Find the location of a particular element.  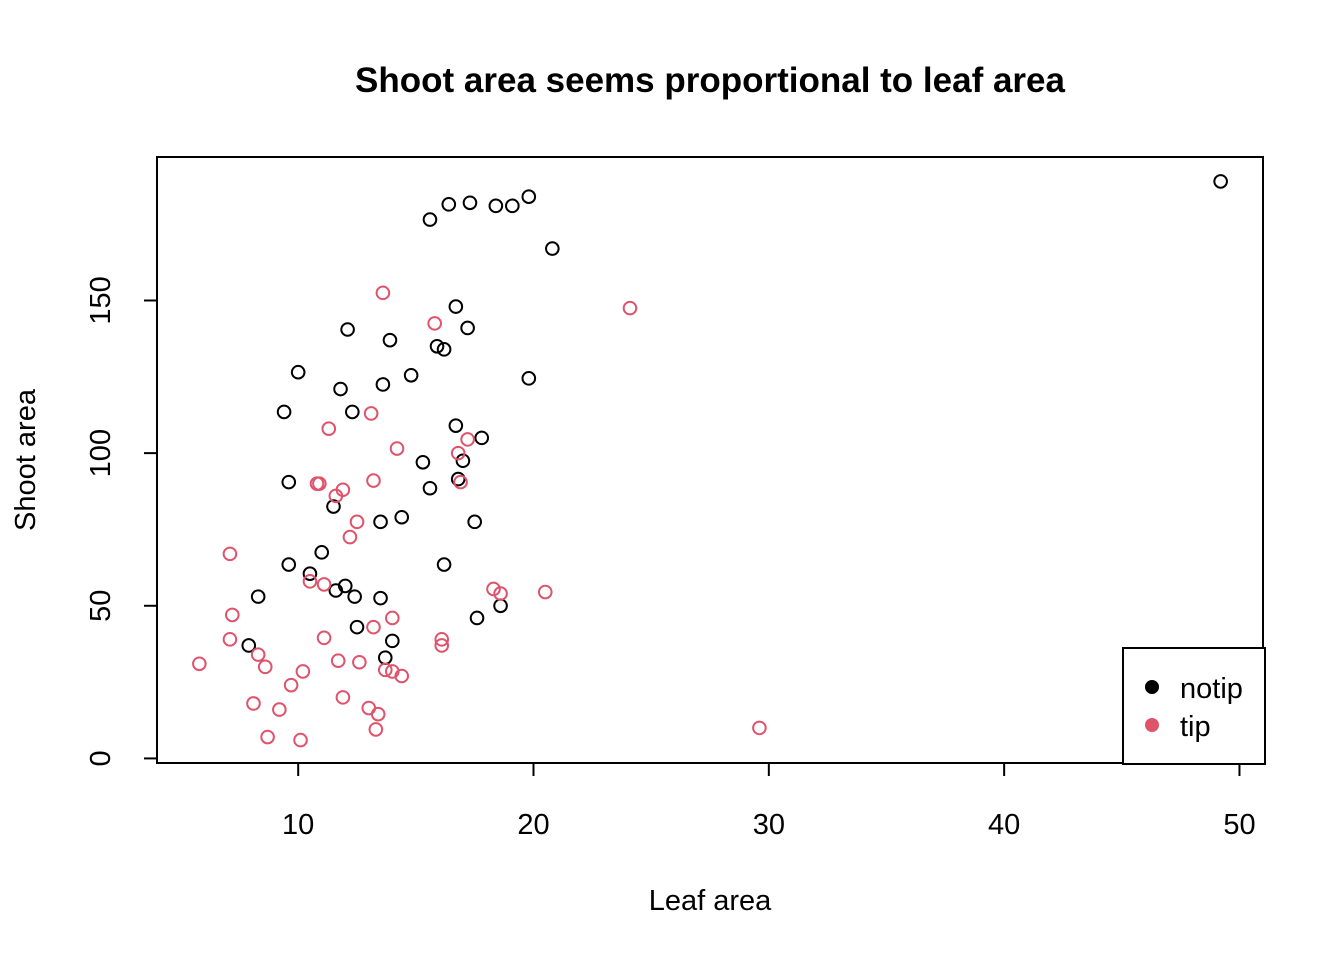

x-tick-label-10: 10 is located at coordinates (298, 825).